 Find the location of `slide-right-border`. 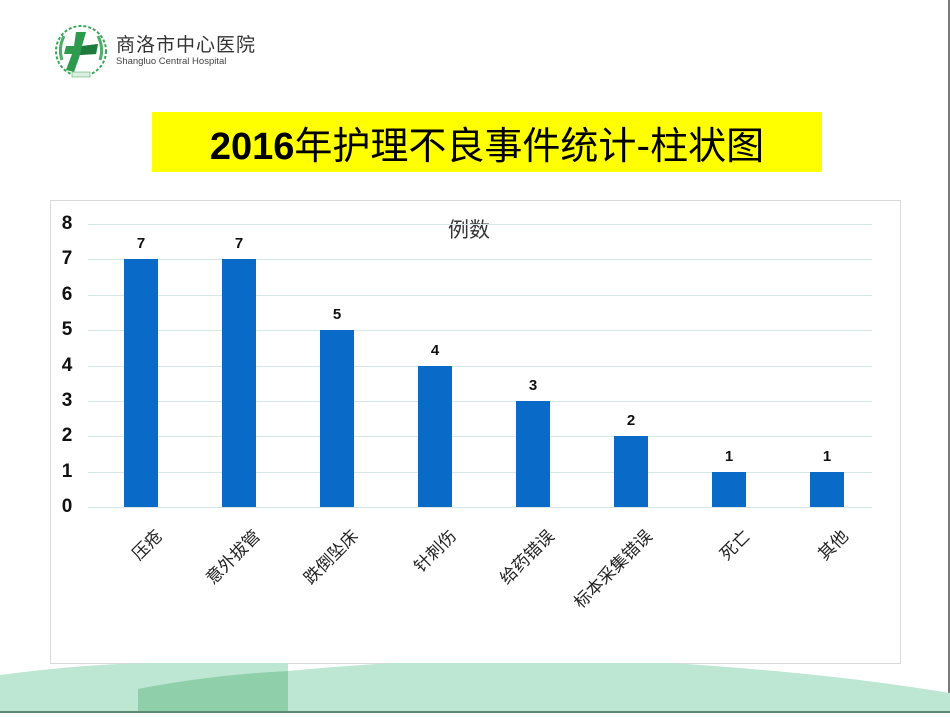

slide-right-border is located at coordinates (949, 356).